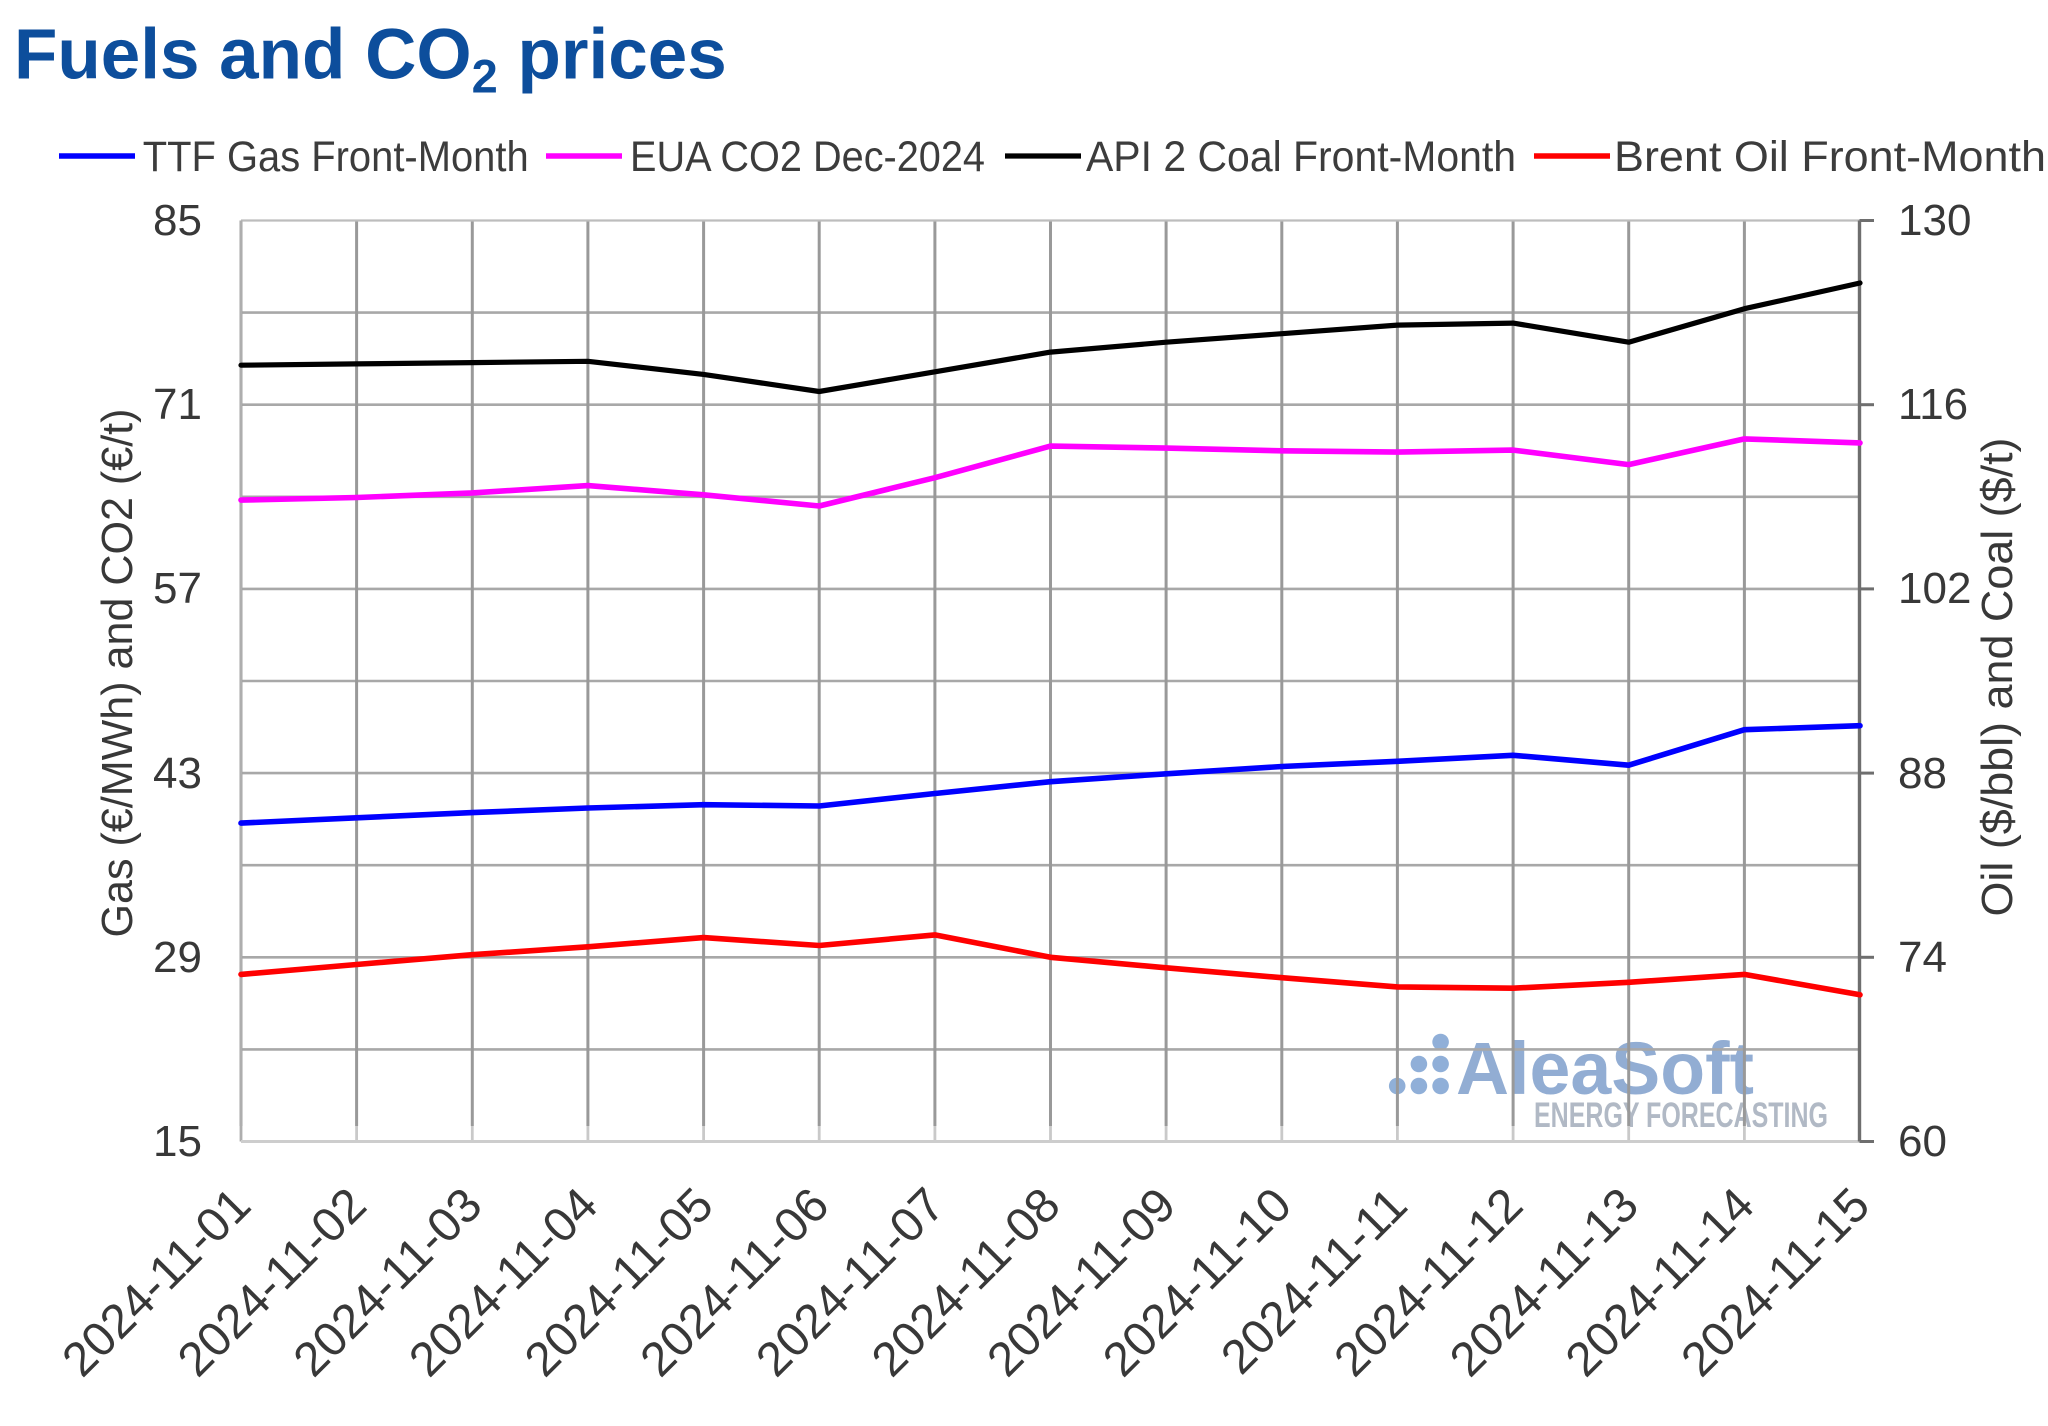 Image resolution: width=2048 pixels, height=1426 pixels. Describe the element at coordinates (1605, 1068) in the screenshot. I see `svg-text: AleaSoft` at that location.